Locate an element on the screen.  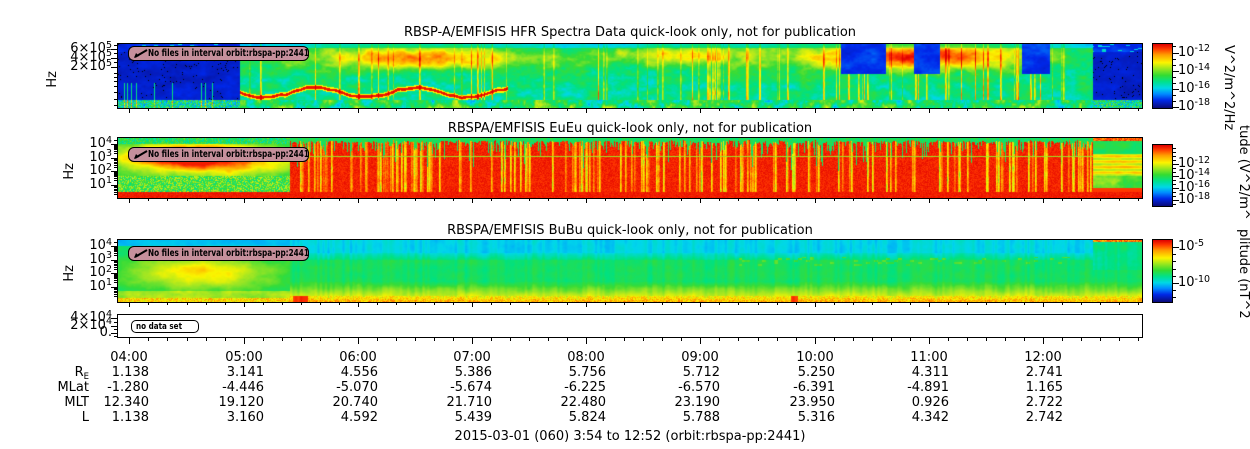
ephemeris-row-label: L is located at coordinates (85, 417).